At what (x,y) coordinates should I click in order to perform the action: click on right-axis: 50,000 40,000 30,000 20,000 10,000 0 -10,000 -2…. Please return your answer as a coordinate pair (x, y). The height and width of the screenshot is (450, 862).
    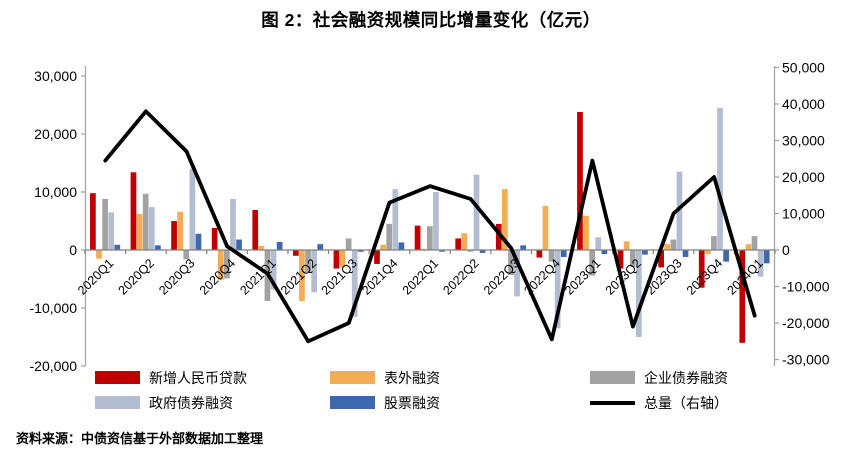
    Looking at the image, I should click on (802, 213).